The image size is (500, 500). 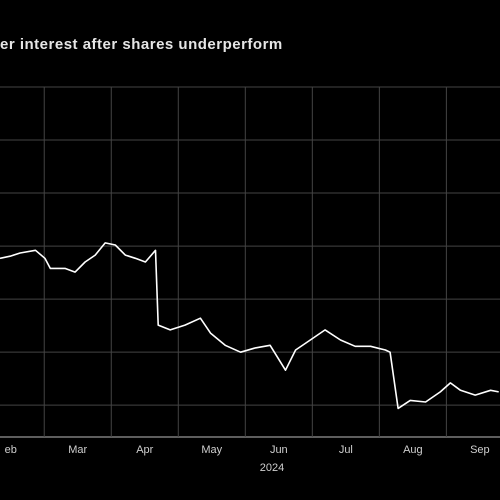 I want to click on x-tick-label: Jul, so click(x=346, y=450).